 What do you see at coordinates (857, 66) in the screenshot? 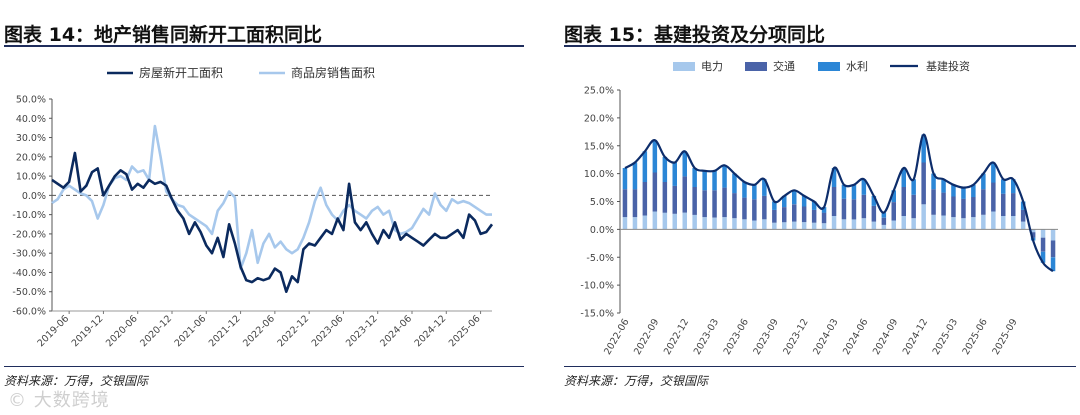
I see `legend-label: 水利` at bounding box center [857, 66].